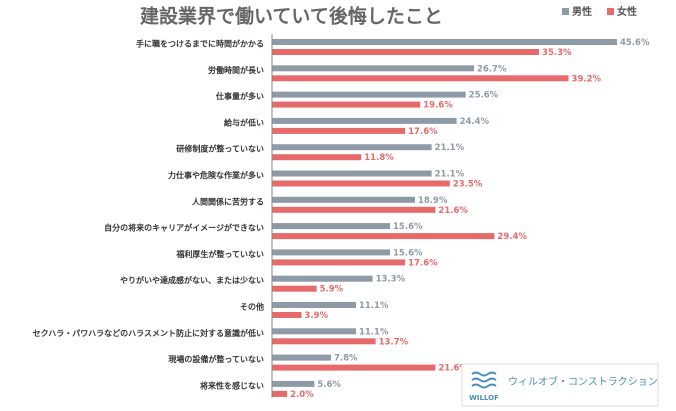 This screenshot has height=411, width=676. I want to click on value-label: 2.0%, so click(302, 395).